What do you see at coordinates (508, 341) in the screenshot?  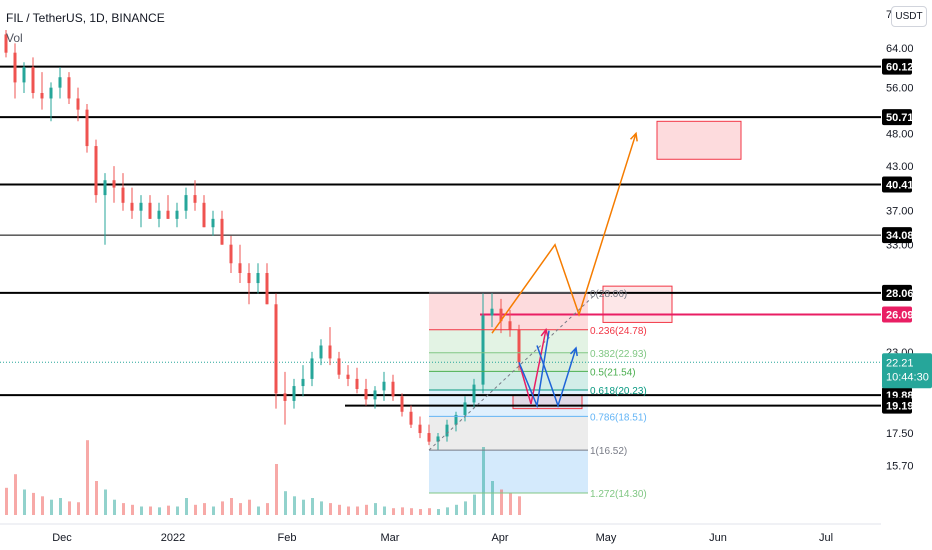 I see `fib-zone-0.236` at bounding box center [508, 341].